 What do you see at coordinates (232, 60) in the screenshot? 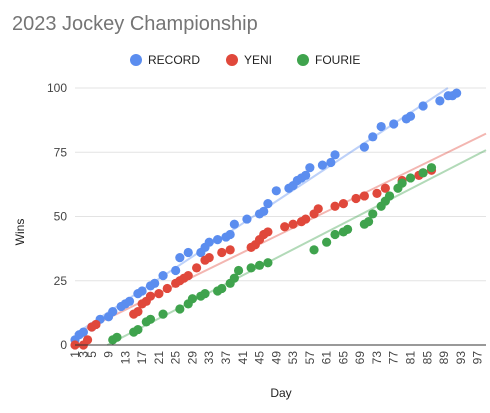
I see `legend-marker-yeni` at bounding box center [232, 60].